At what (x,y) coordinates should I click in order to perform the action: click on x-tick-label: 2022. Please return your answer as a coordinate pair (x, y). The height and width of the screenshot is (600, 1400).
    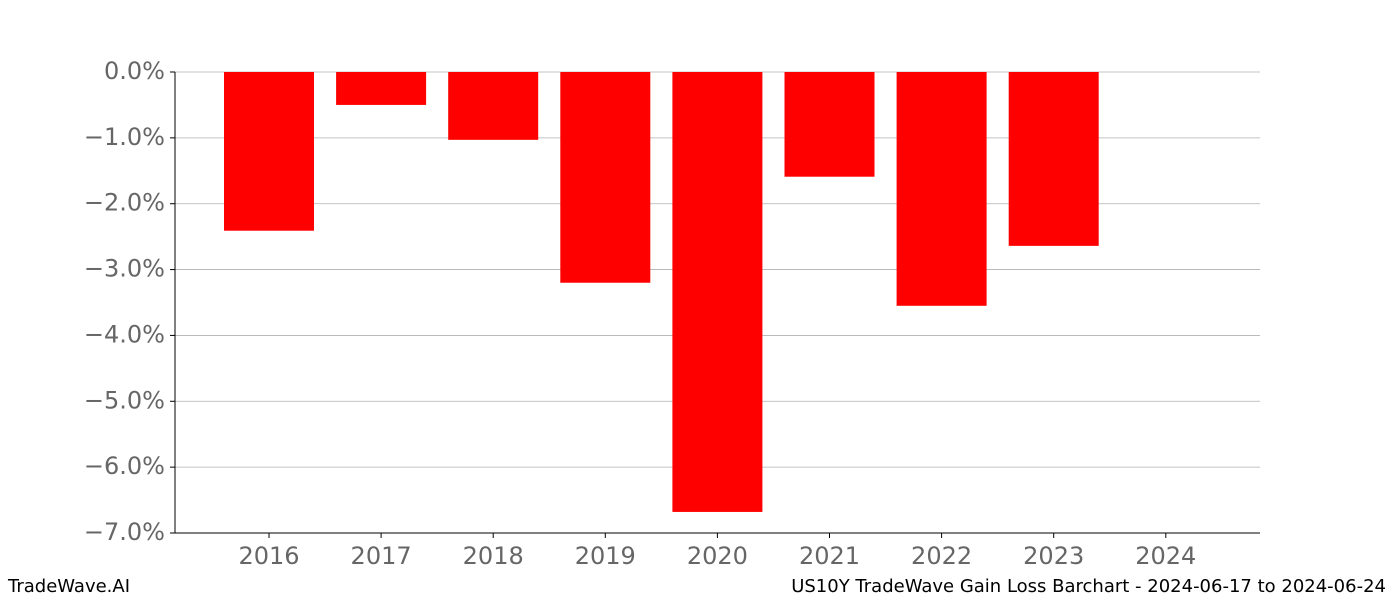
    Looking at the image, I should click on (941, 556).